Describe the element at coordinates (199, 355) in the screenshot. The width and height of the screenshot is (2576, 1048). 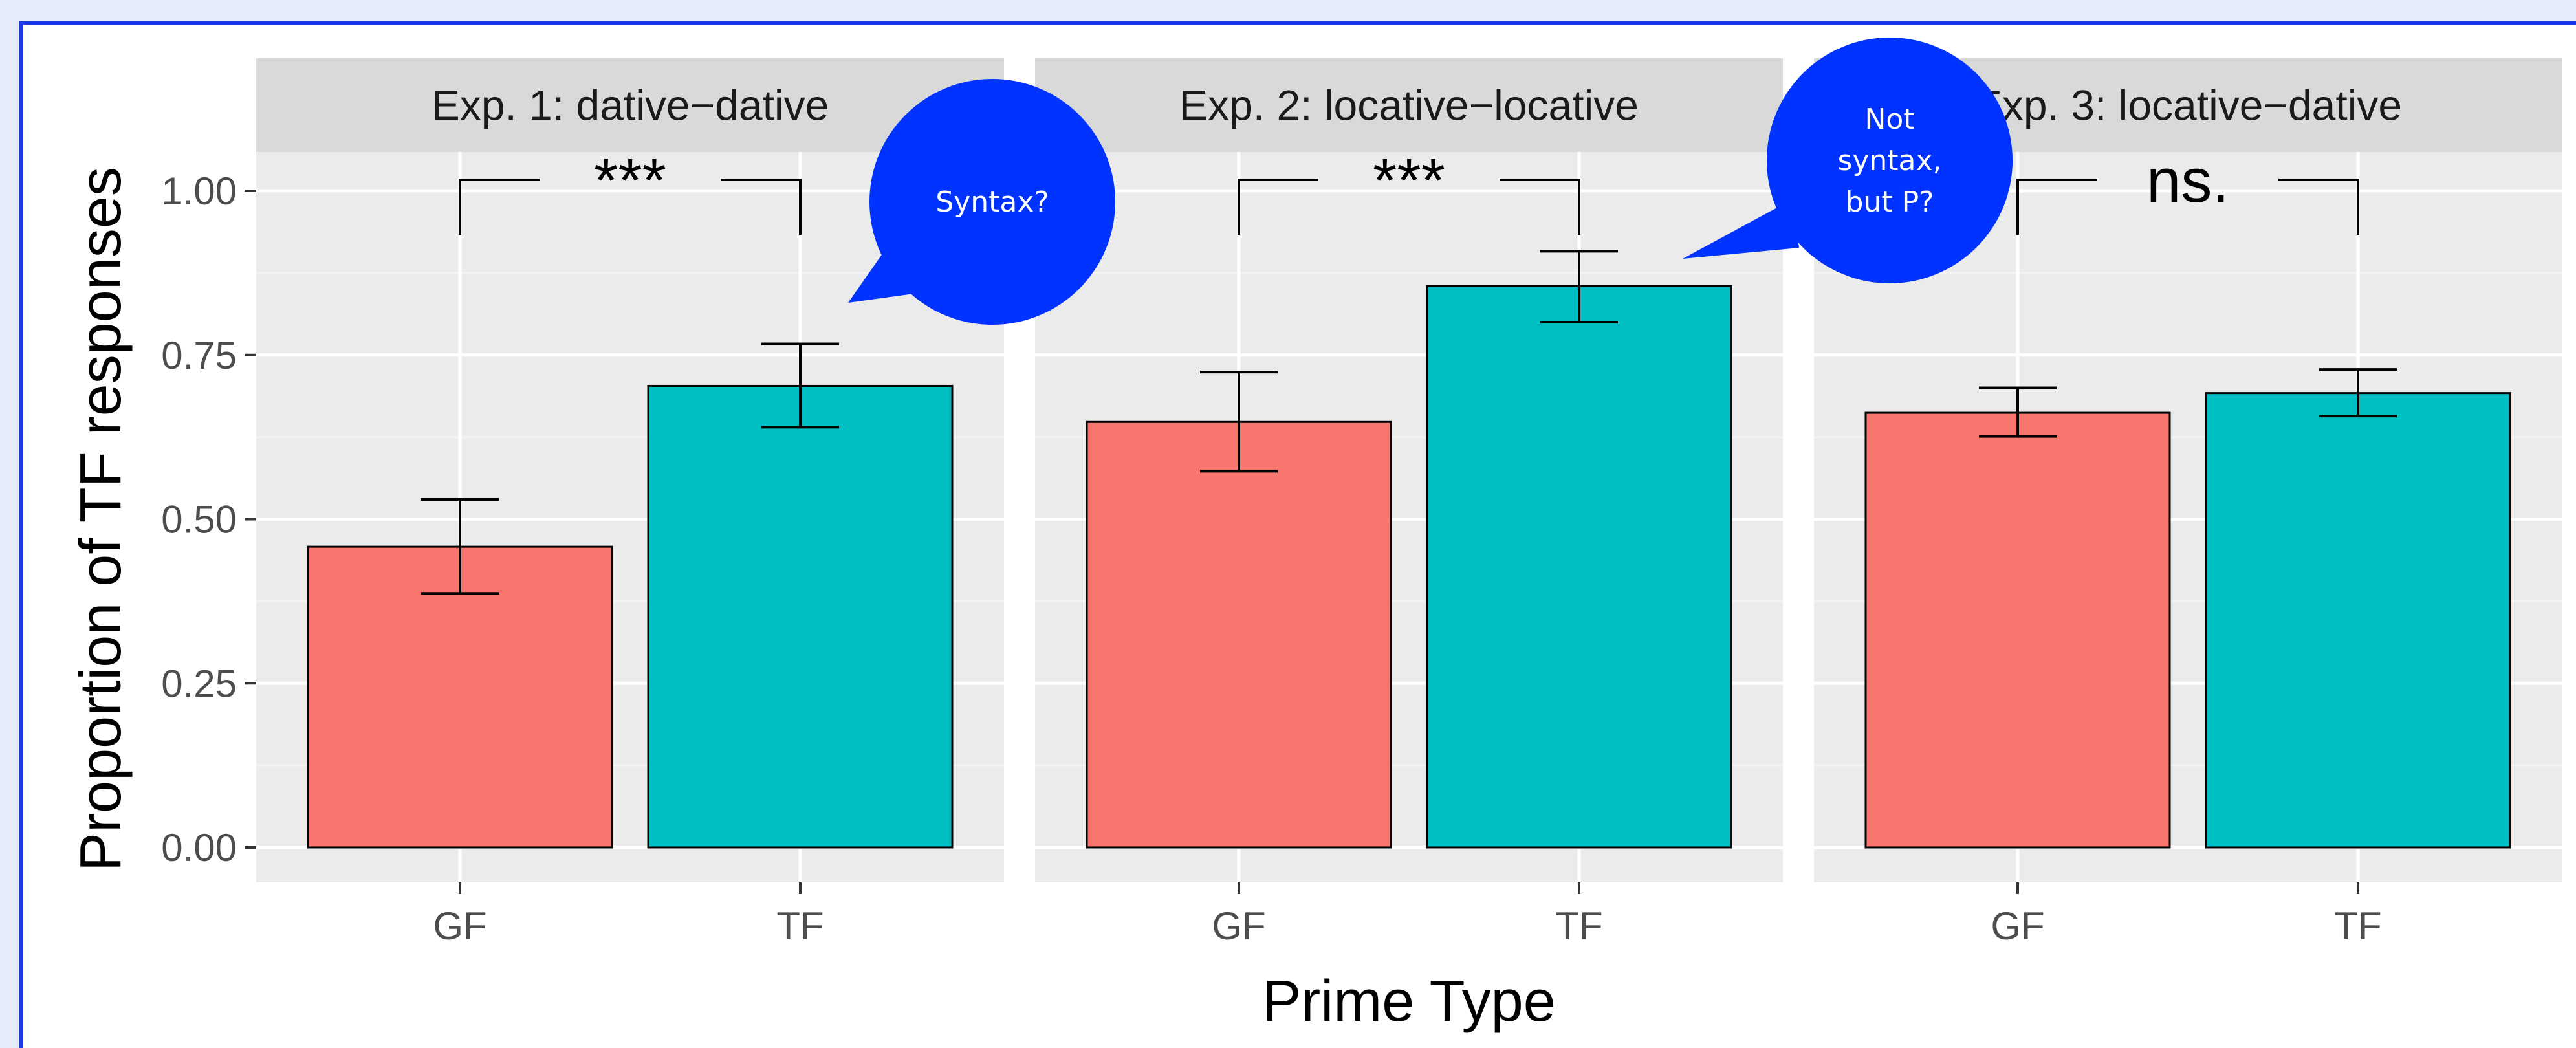
I see `y-tick-label: 0.75` at that location.